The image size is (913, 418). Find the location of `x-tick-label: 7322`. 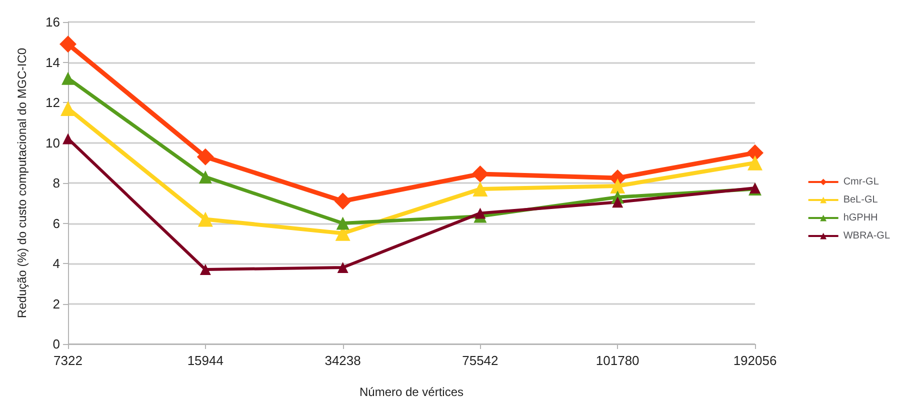

x-tick-label: 7322 is located at coordinates (68, 360).